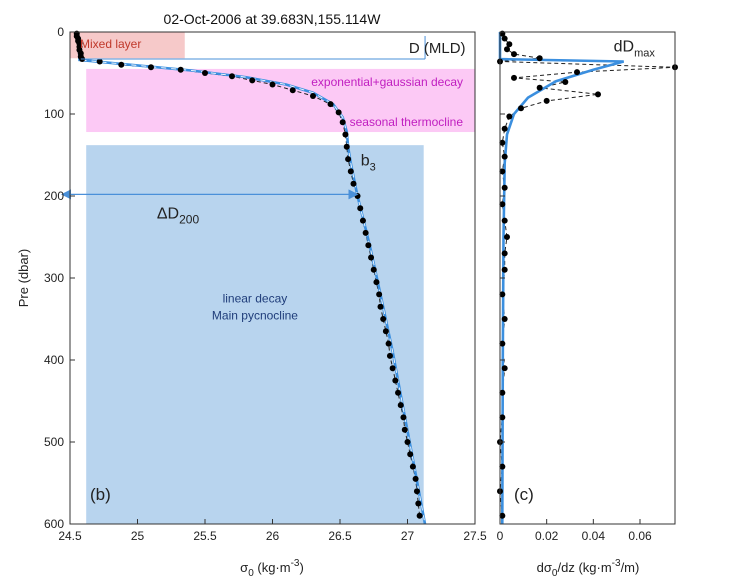  I want to click on y-axis-ticks-c, so click(502, 278).